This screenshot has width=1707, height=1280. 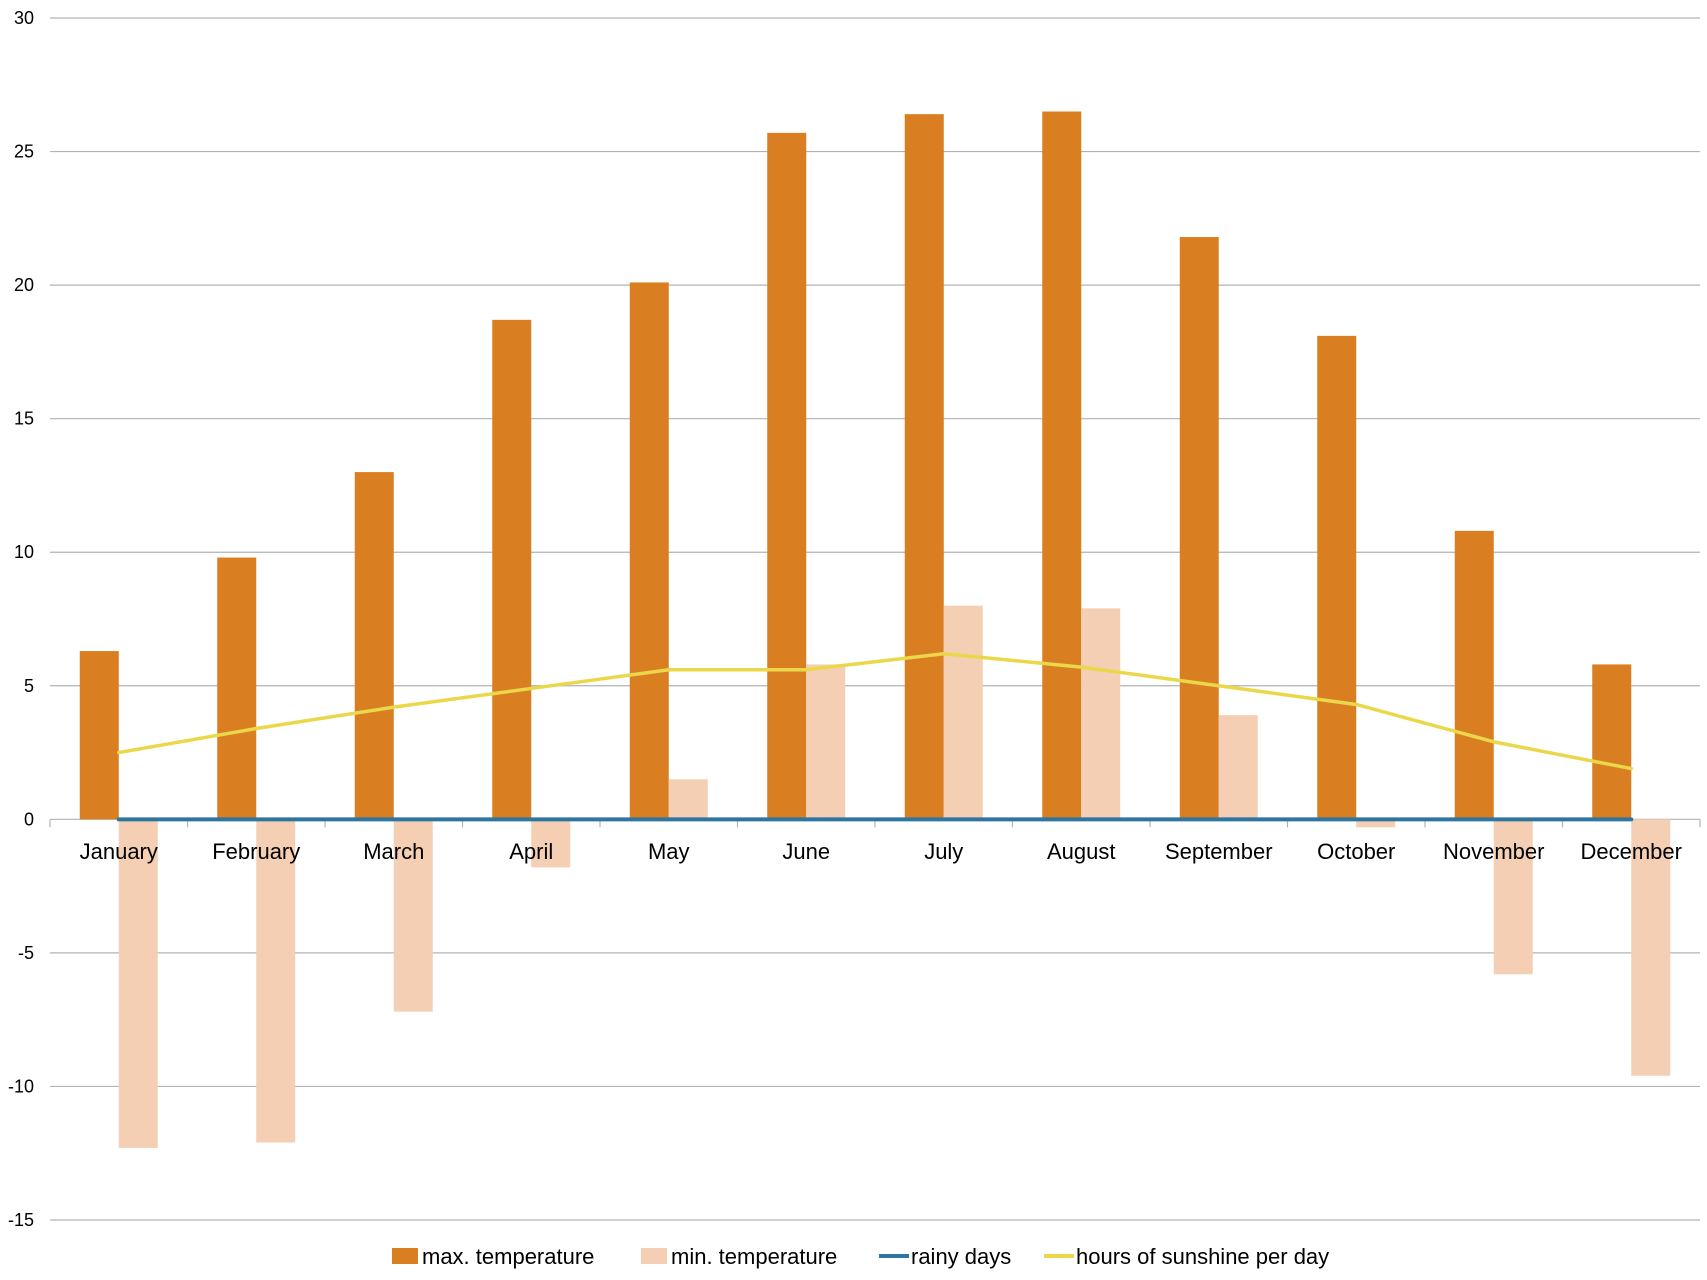 I want to click on y-axis-tick-labels: 30 25 20 15 10 5 0 -5 -10 -15, so click(x=21, y=619).